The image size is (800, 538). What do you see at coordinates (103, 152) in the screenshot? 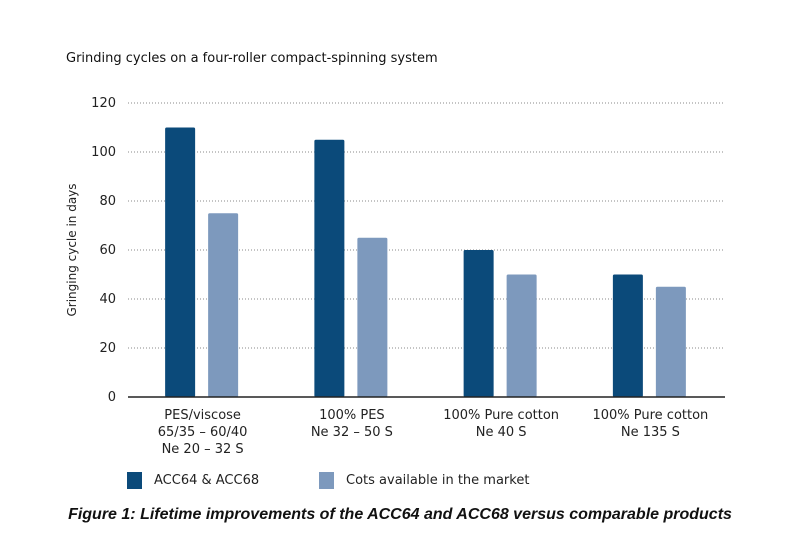
I see `y-tick-label: 100` at bounding box center [103, 152].